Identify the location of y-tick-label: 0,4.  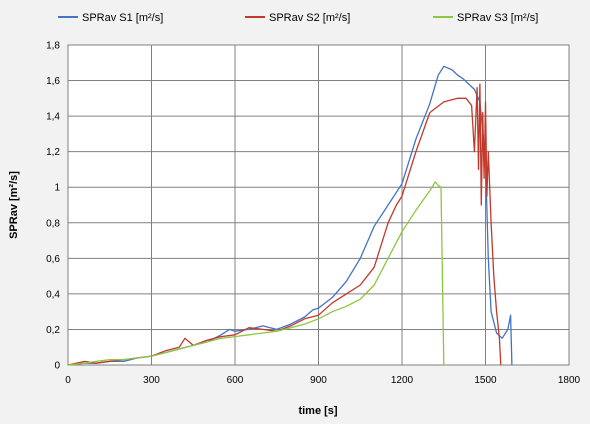
(53, 294).